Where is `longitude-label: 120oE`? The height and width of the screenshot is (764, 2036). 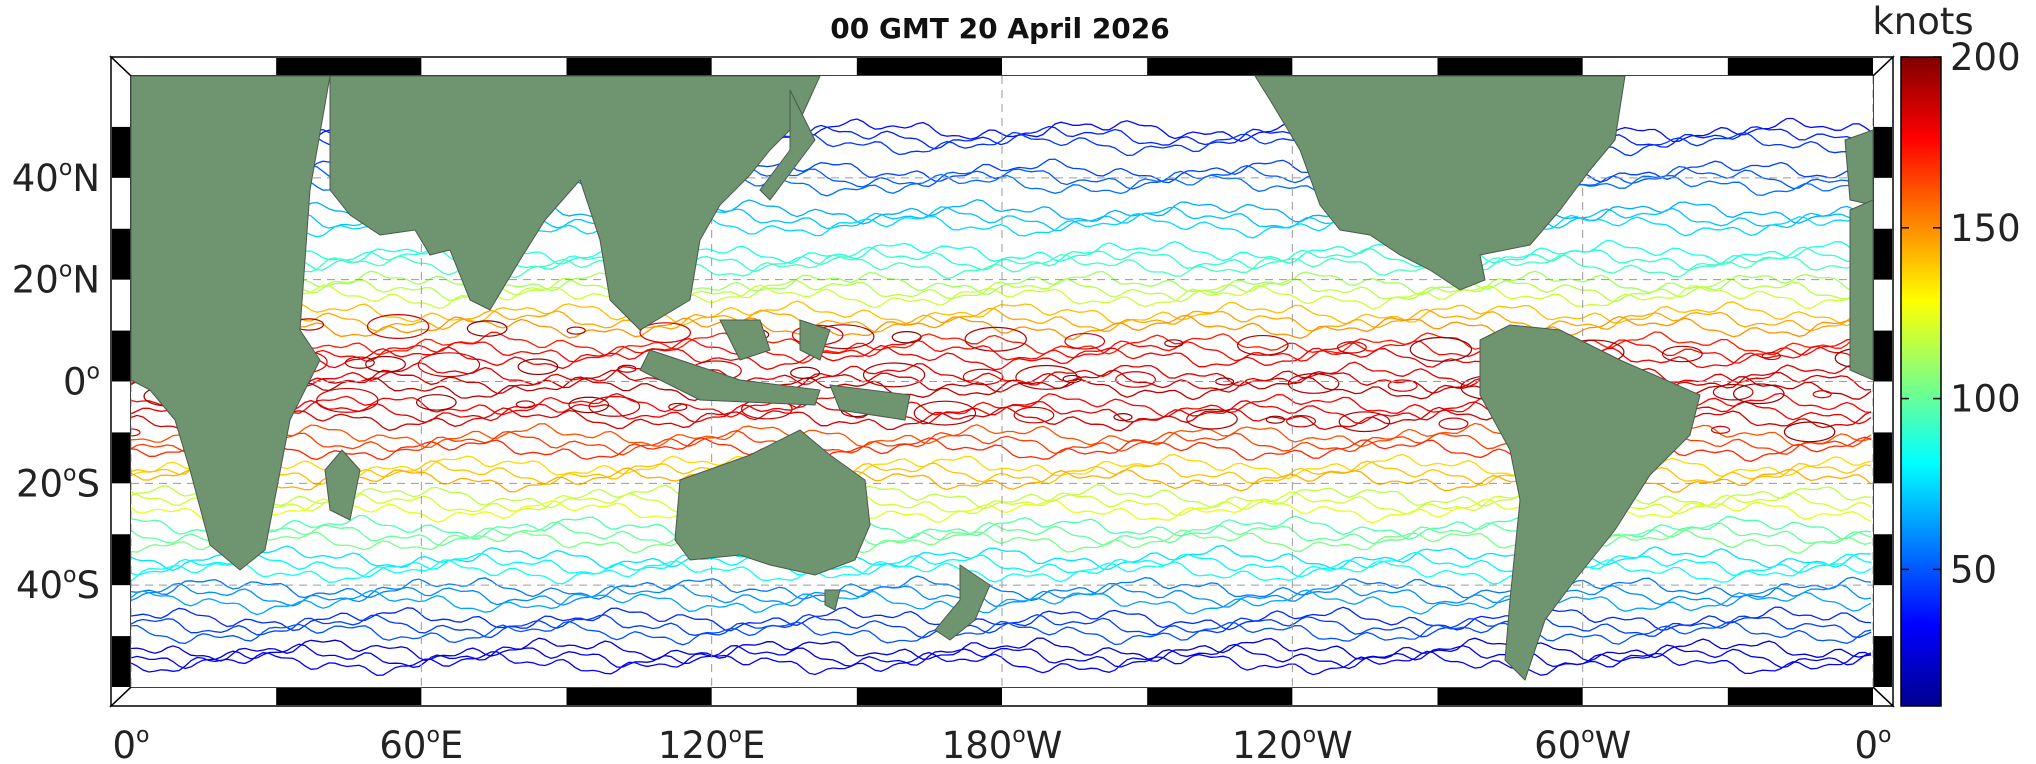 longitude-label: 120oE is located at coordinates (711, 743).